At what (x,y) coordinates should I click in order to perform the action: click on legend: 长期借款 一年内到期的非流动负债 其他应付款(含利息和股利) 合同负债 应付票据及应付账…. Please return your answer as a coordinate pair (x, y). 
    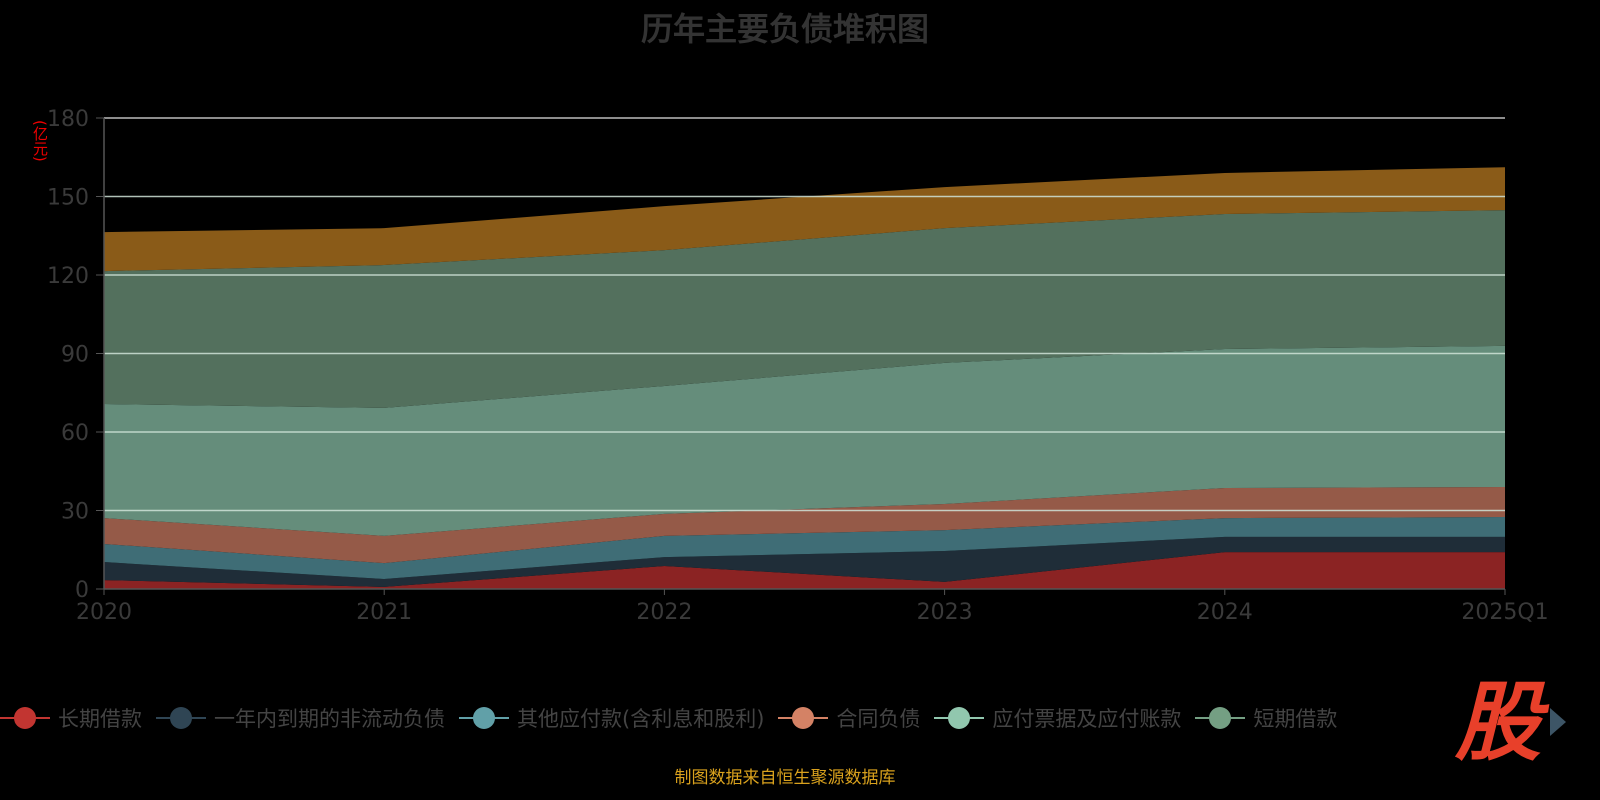
    Looking at the image, I should click on (725, 720).